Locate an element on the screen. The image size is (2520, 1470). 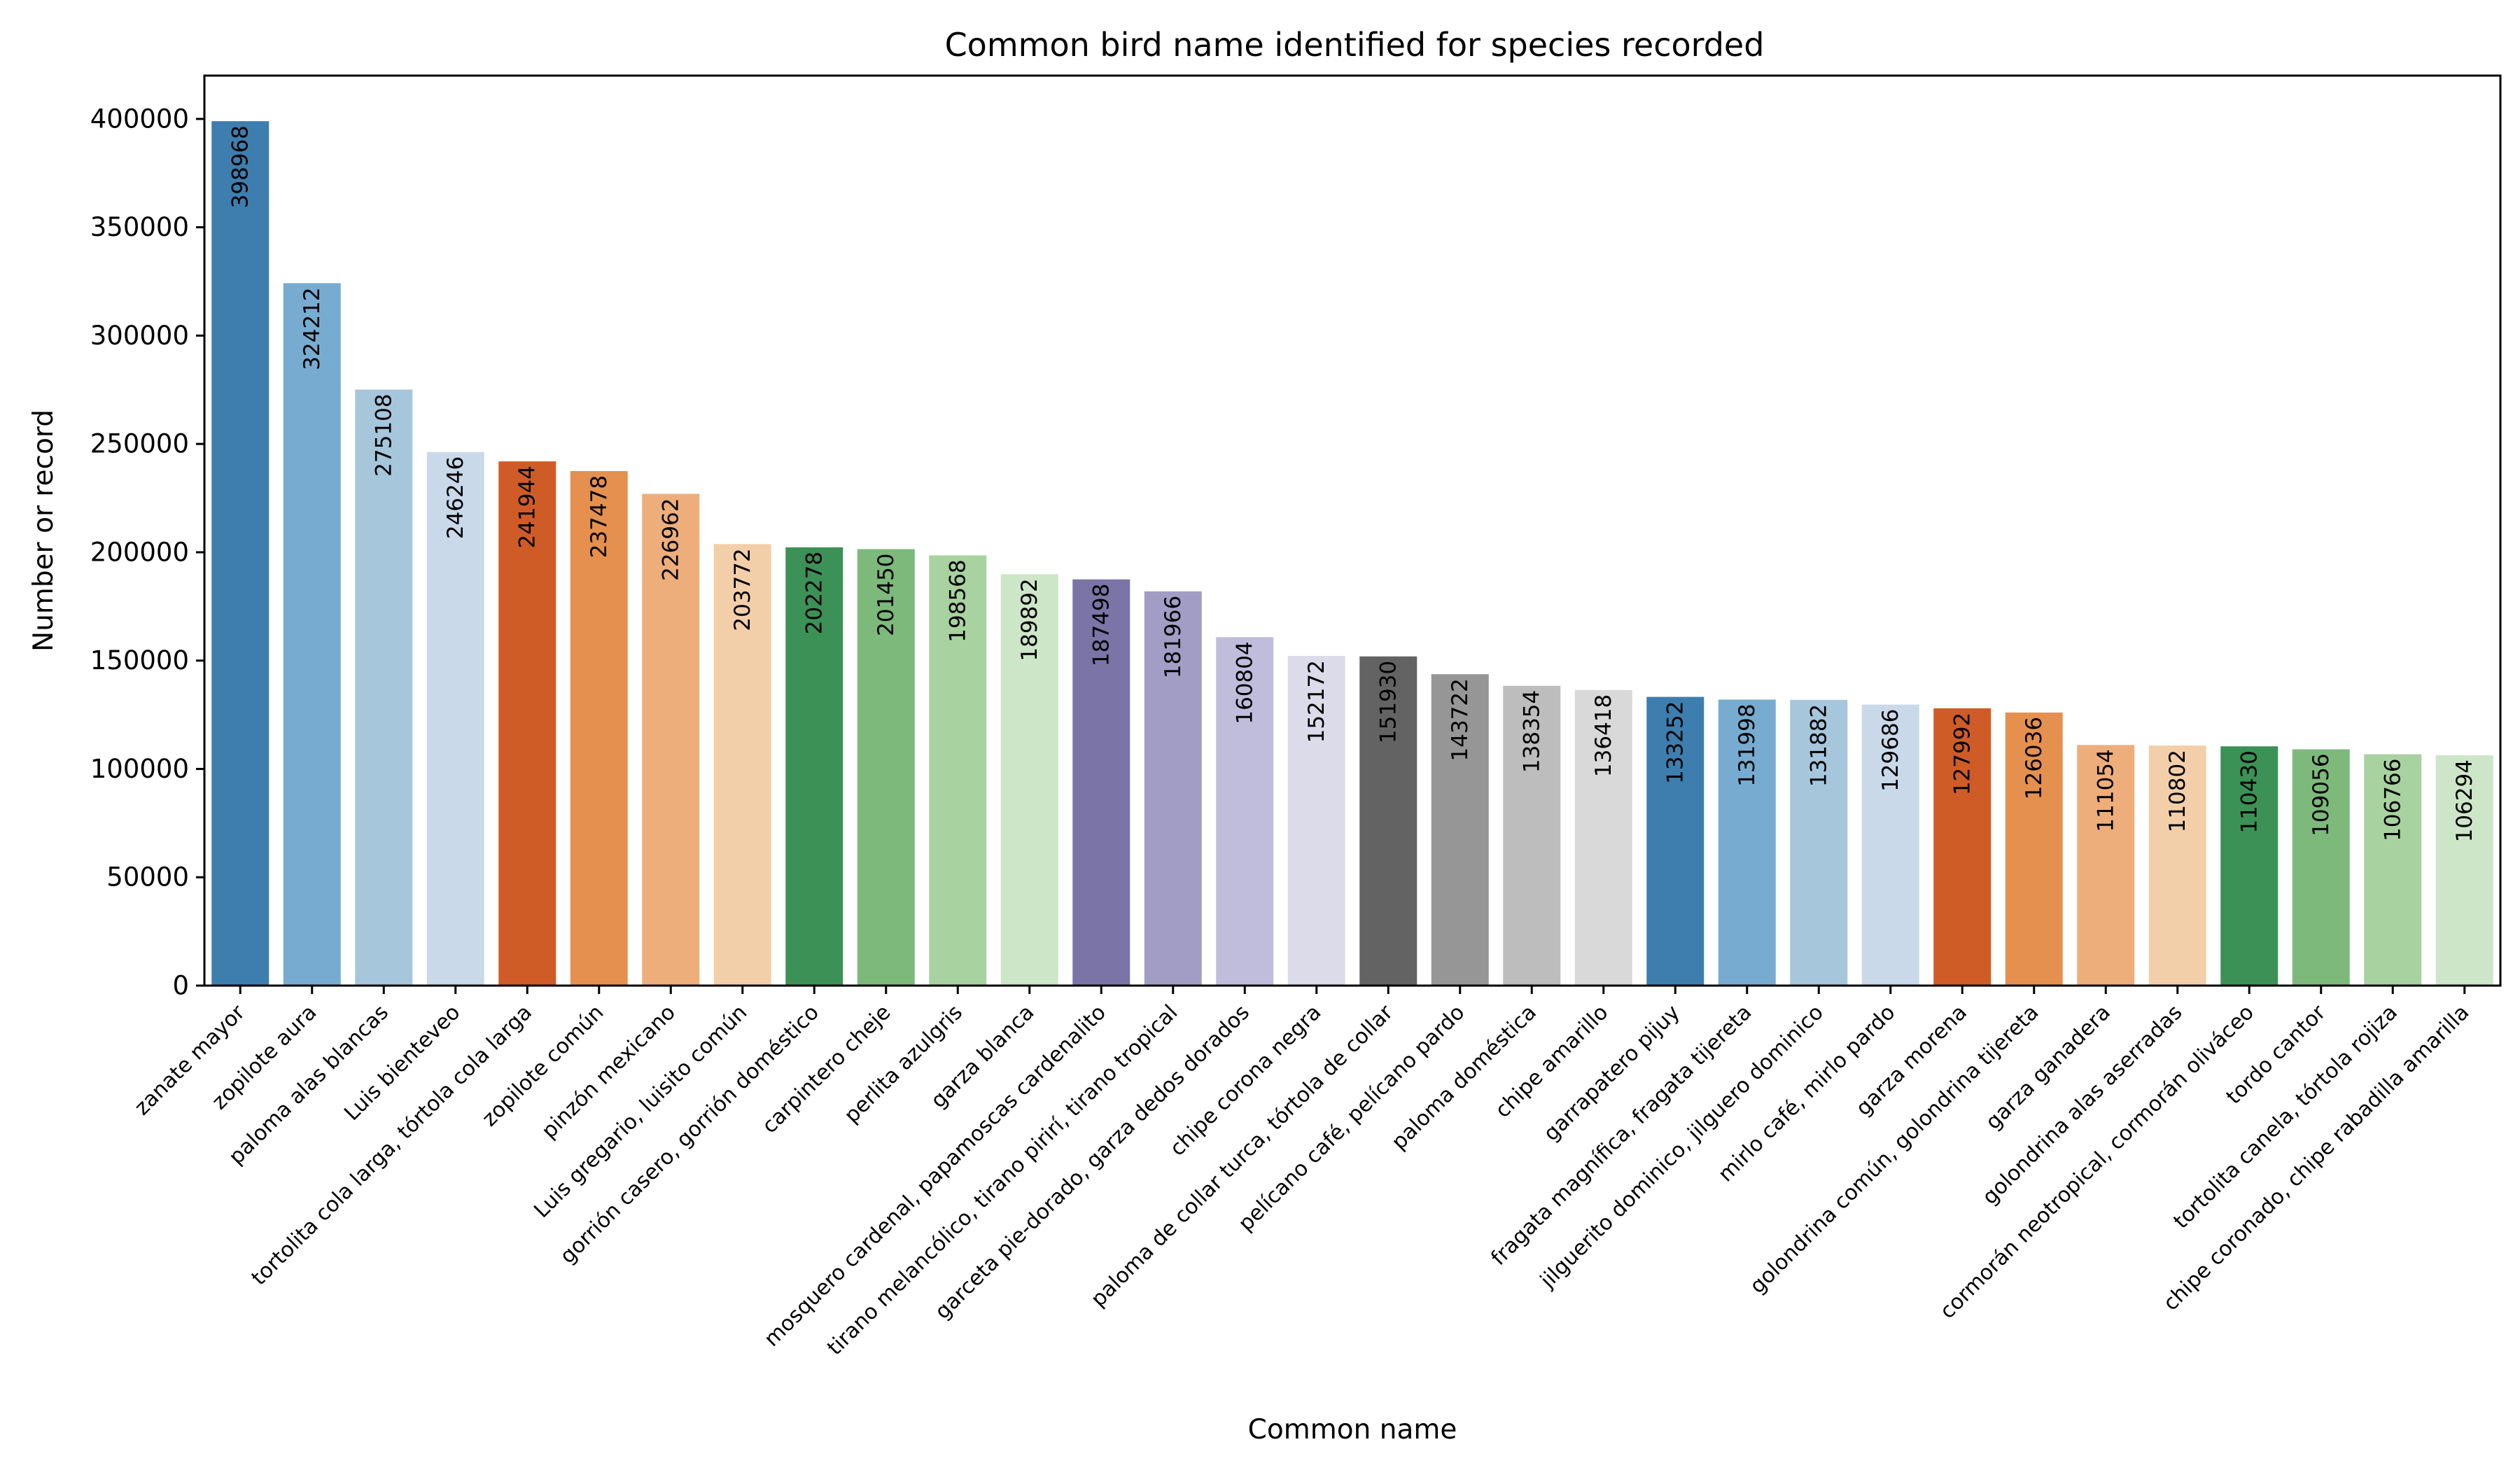
x-tick-label: pinzón mexicano is located at coordinates (608, 1072).